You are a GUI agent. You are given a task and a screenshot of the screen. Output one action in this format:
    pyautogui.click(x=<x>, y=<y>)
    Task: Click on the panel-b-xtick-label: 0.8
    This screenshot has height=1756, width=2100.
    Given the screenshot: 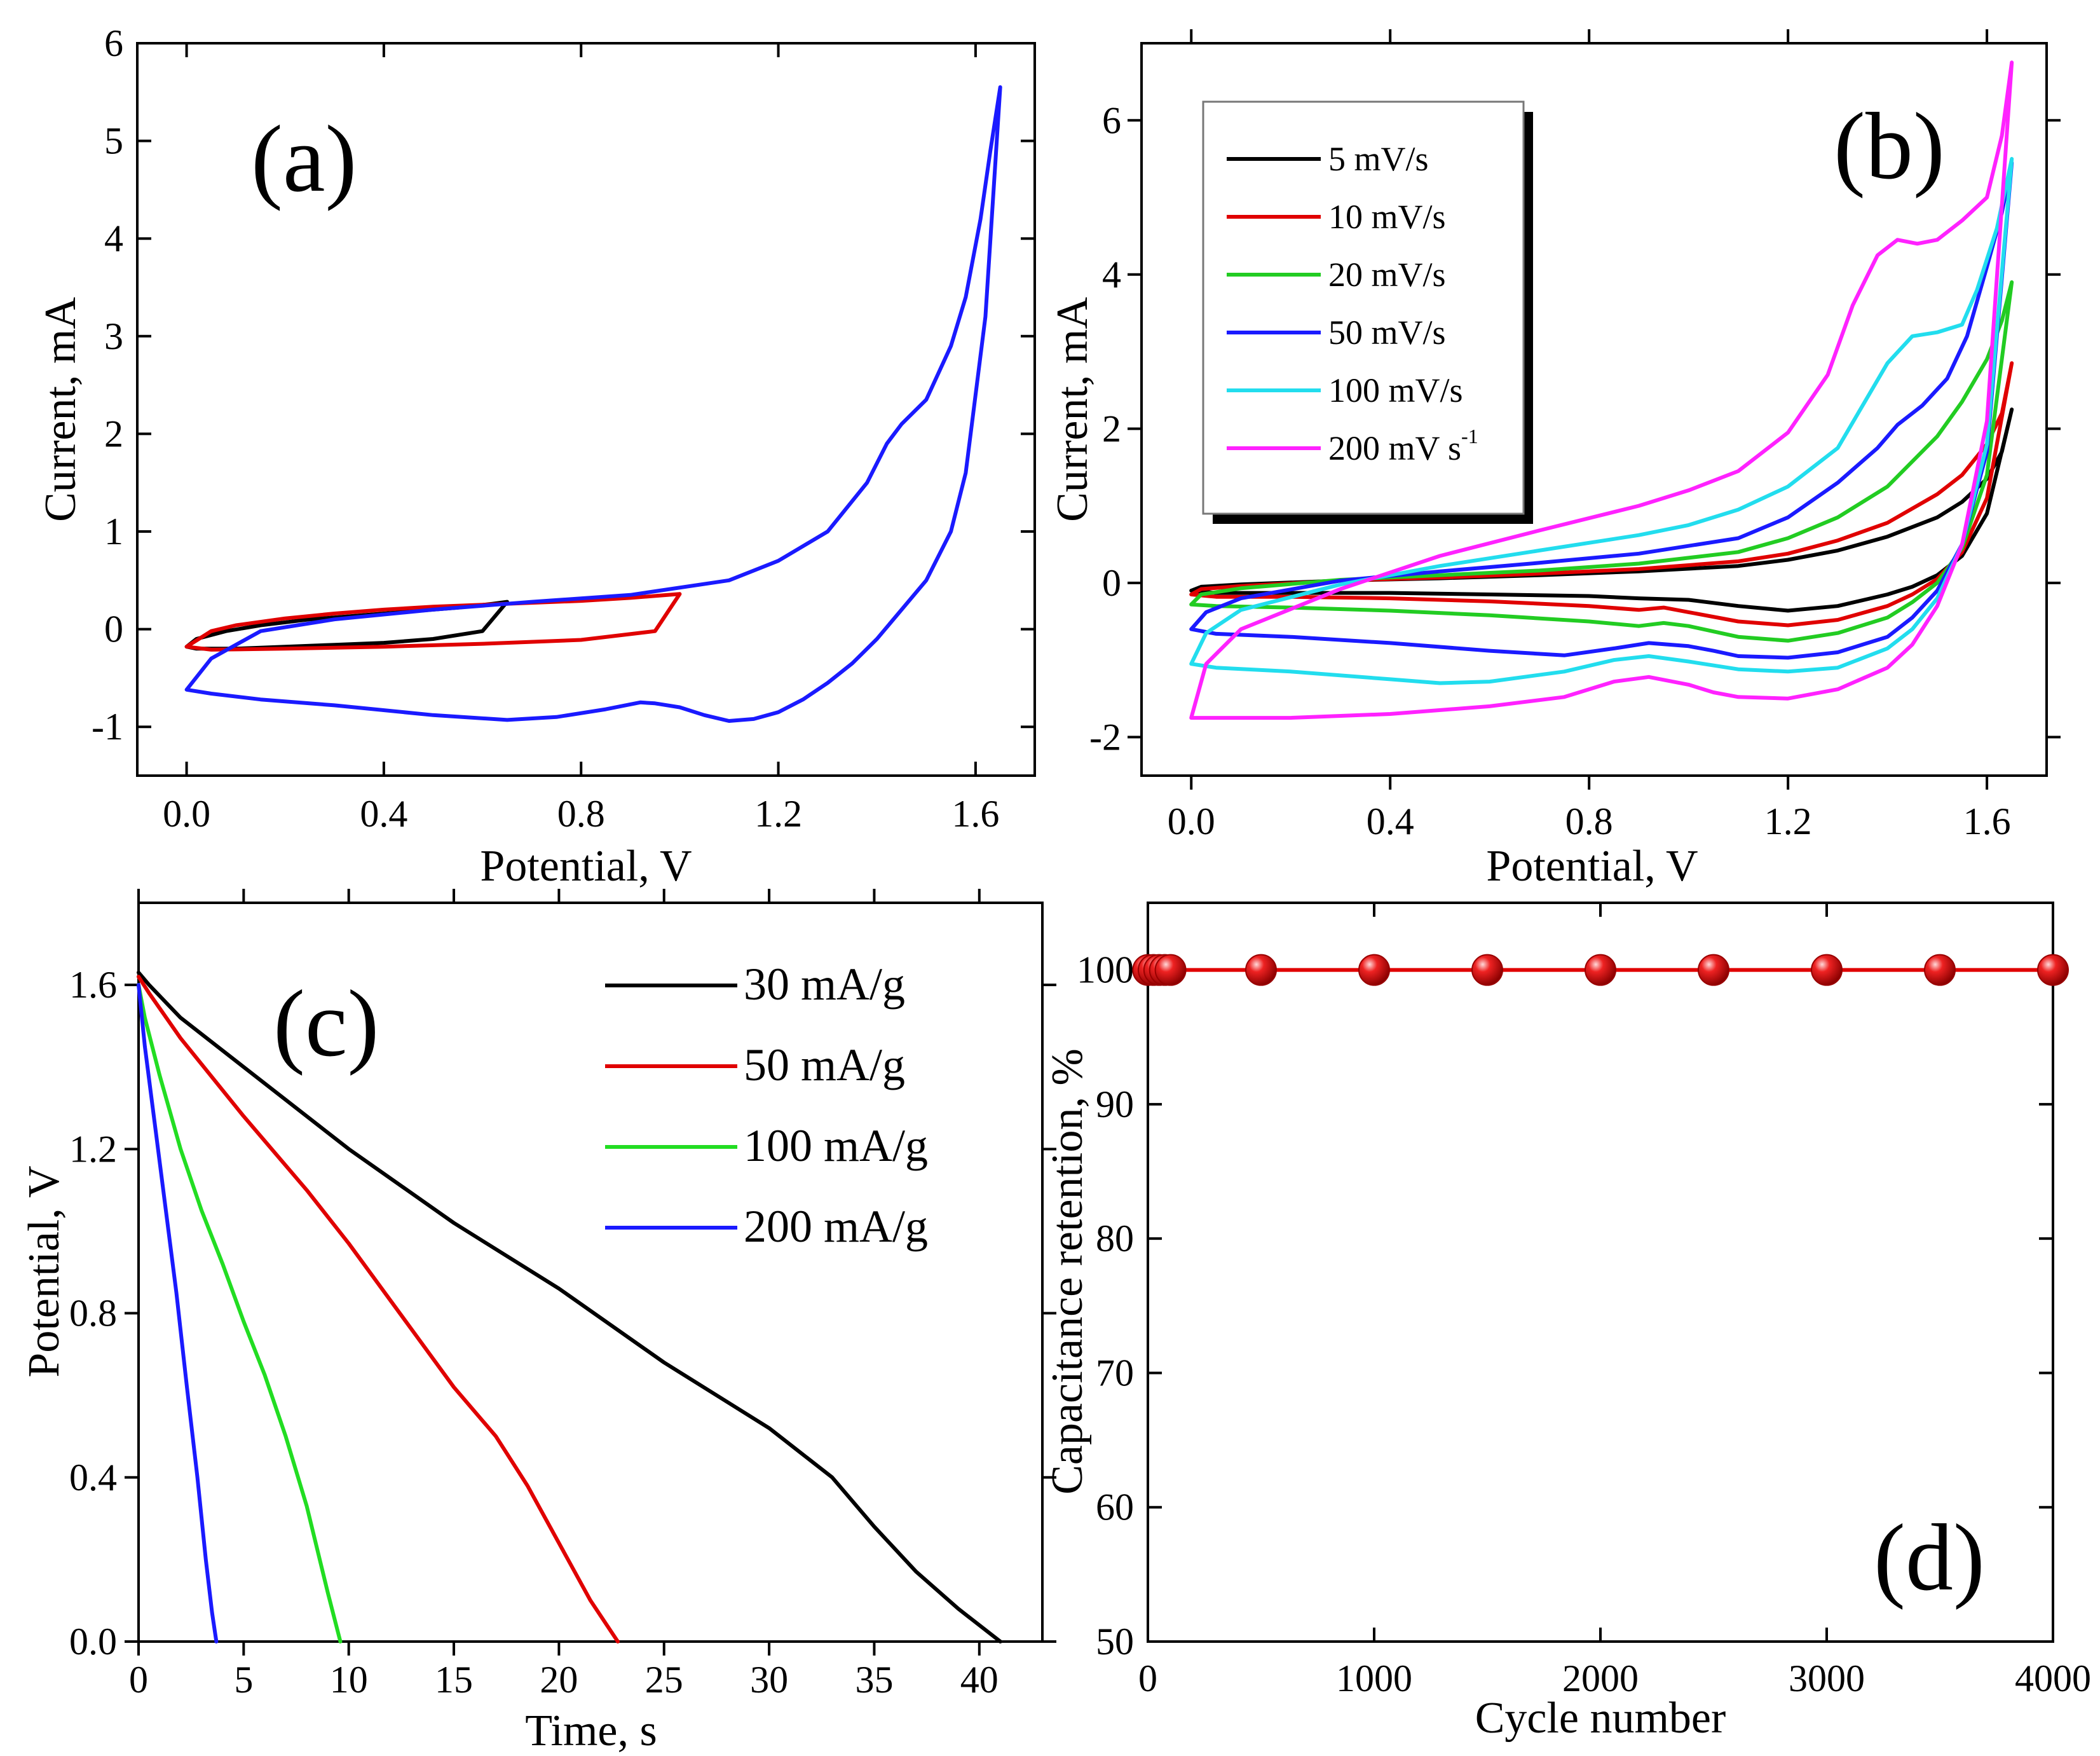 What is the action you would take?
    pyautogui.click(x=1589, y=821)
    